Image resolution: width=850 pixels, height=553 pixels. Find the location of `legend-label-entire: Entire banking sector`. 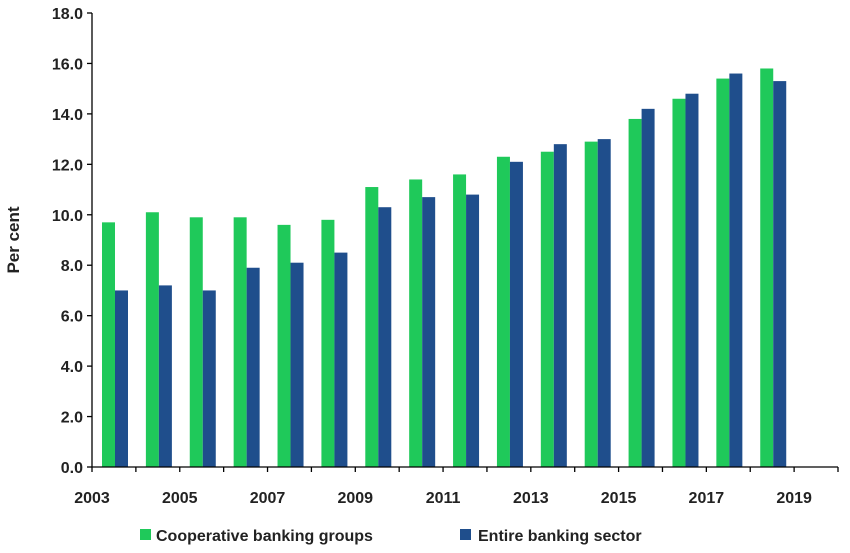

legend-label-entire: Entire banking sector is located at coordinates (560, 536).